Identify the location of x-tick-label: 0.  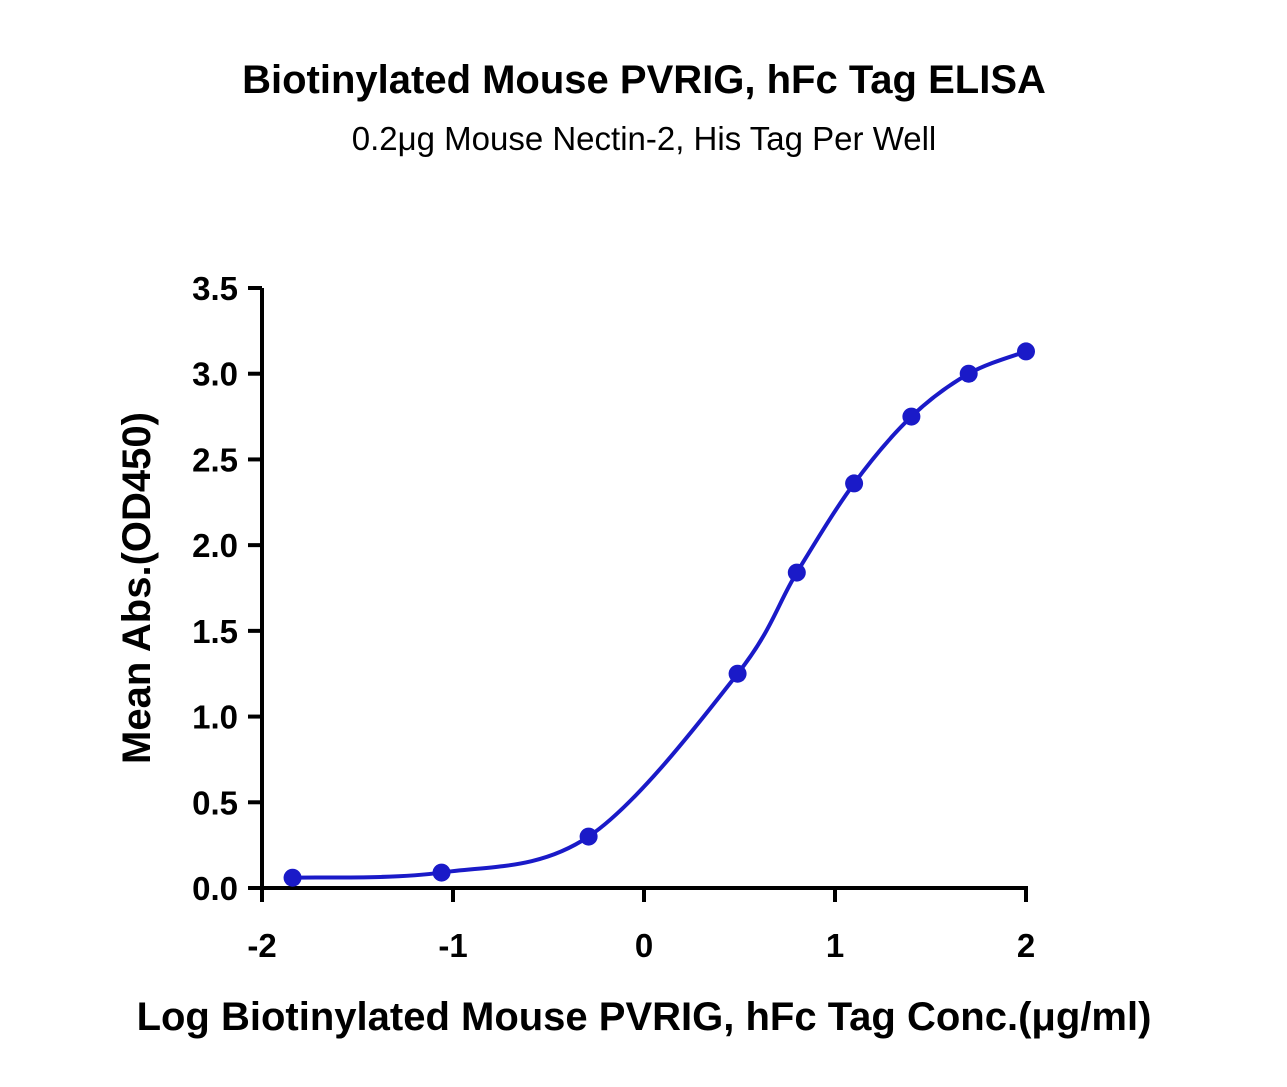
(644, 945).